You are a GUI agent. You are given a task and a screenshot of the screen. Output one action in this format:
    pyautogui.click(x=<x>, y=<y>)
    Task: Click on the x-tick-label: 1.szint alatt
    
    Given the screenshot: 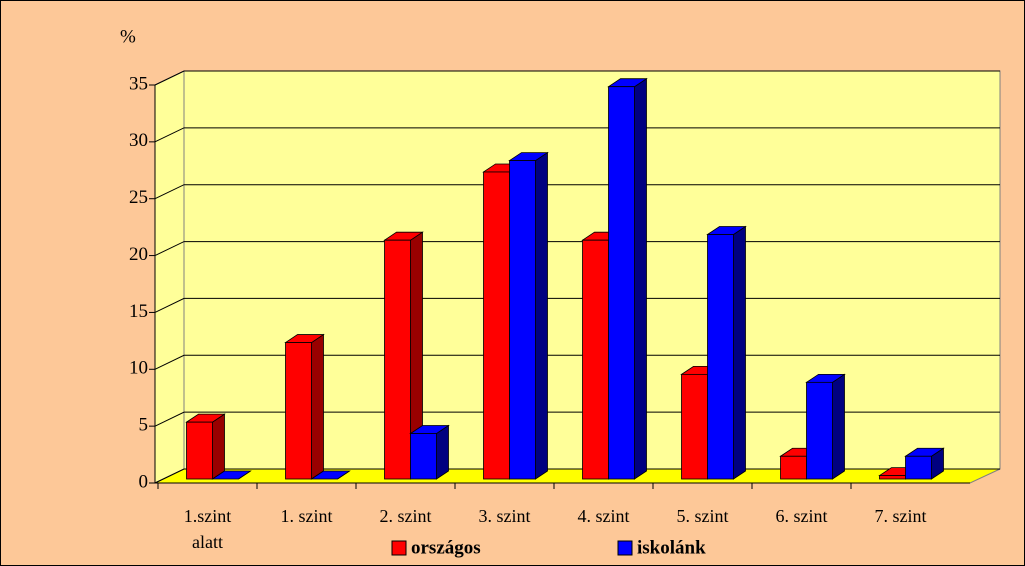 What is the action you would take?
    pyautogui.click(x=207, y=529)
    